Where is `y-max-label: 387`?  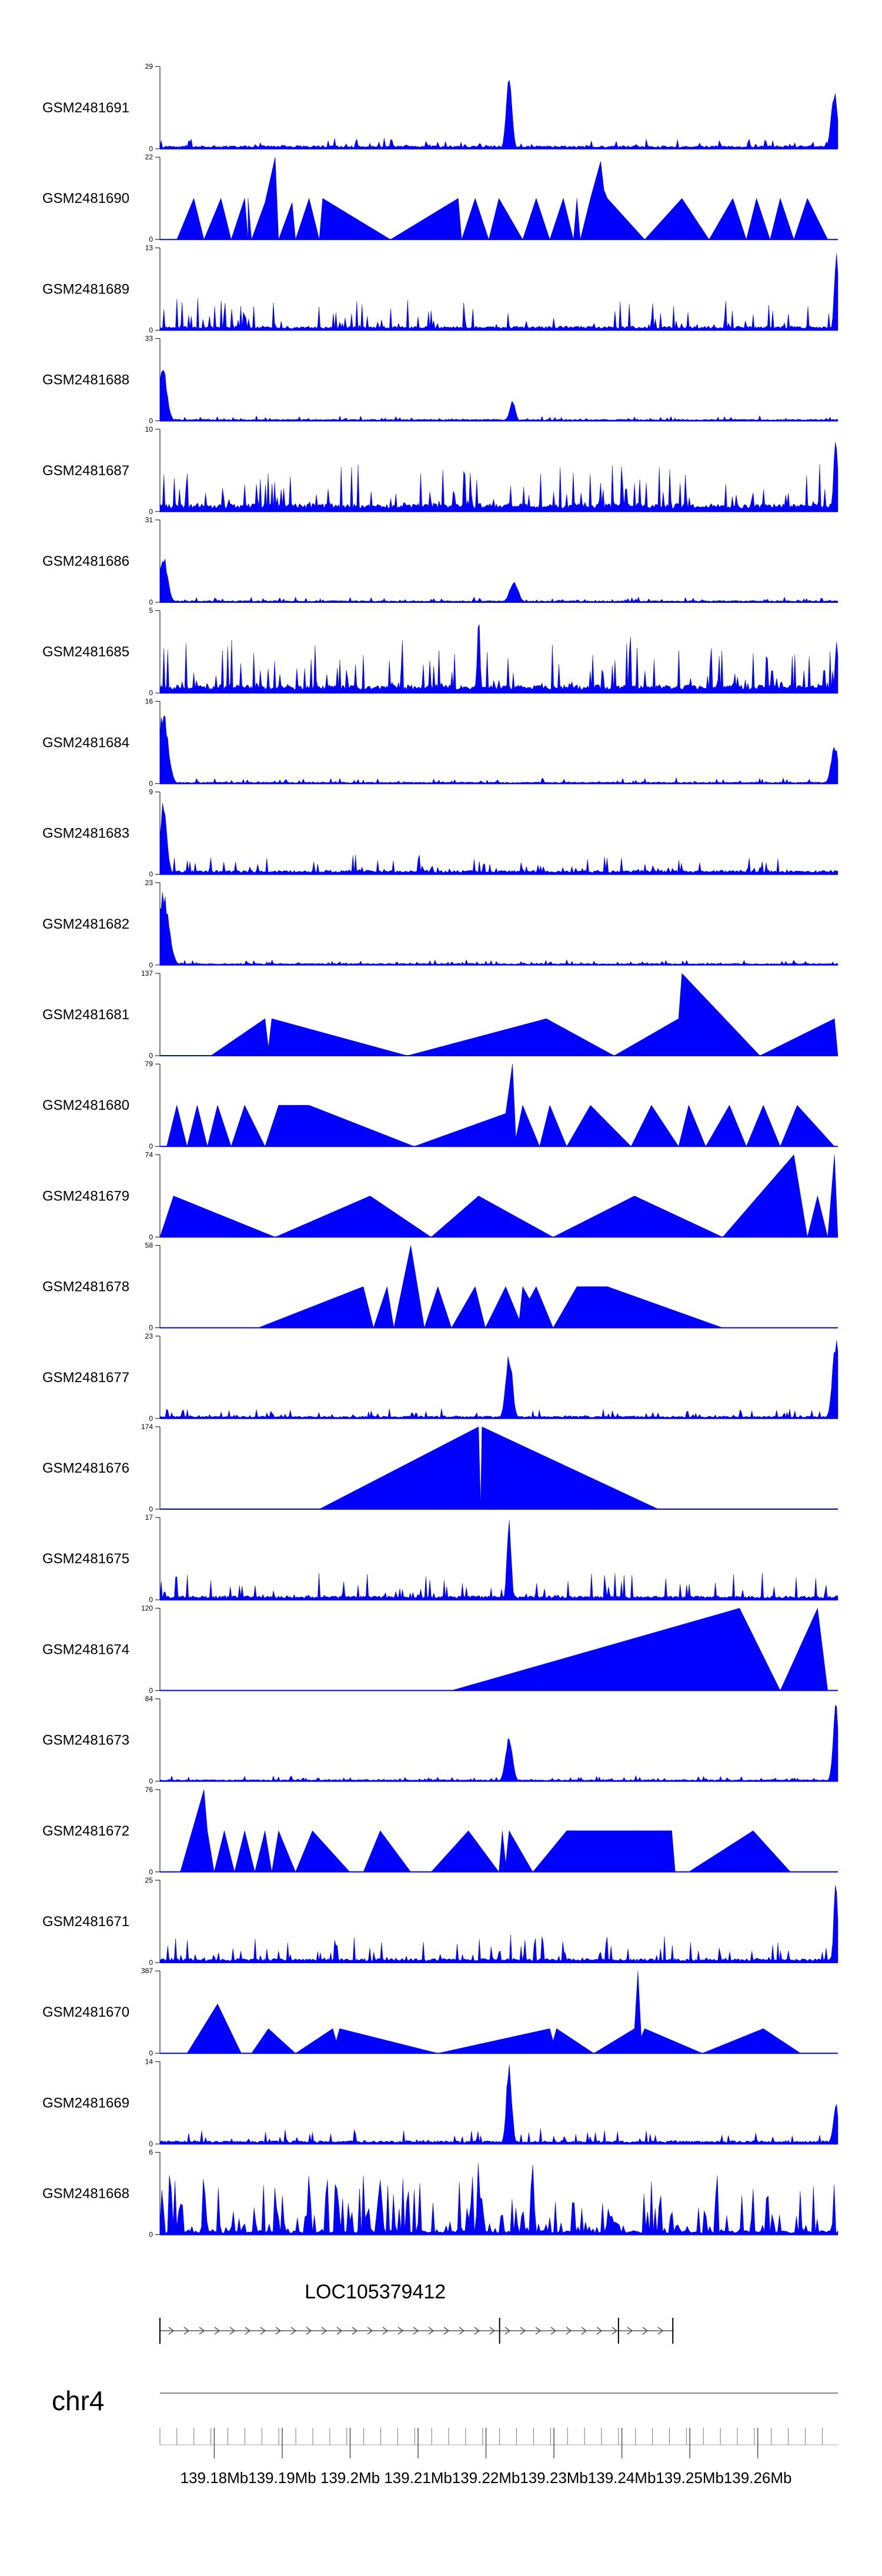
y-max-label: 387 is located at coordinates (147, 1971).